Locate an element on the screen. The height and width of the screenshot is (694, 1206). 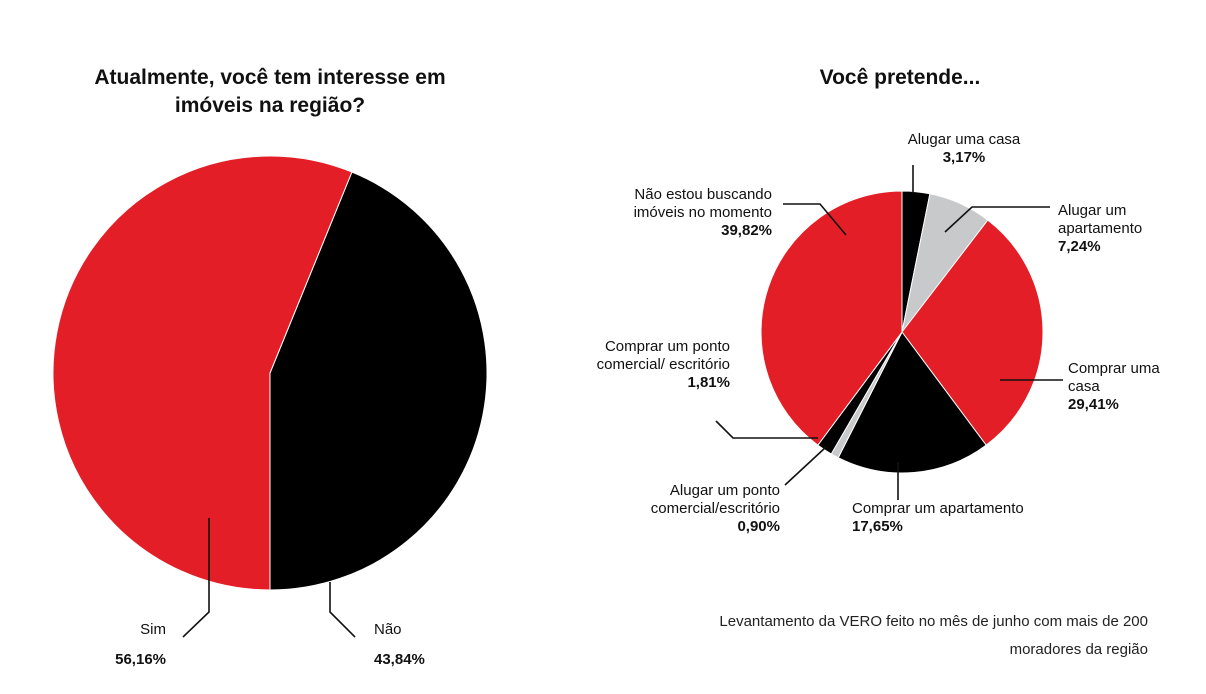
label-alugar-casa: Alugar uma casa 3,17% is located at coordinates (964, 149).